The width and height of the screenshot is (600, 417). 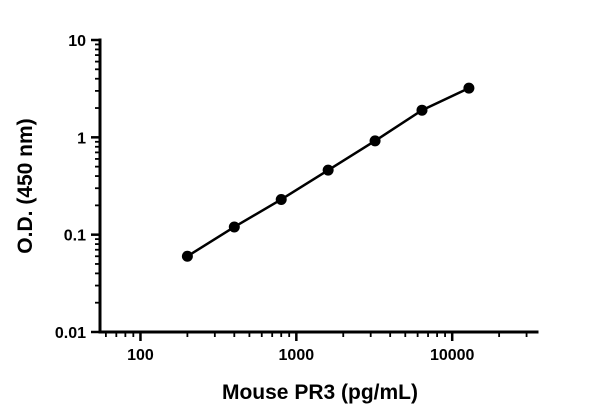 What do you see at coordinates (452, 355) in the screenshot?
I see `x-tick-label: 10000` at bounding box center [452, 355].